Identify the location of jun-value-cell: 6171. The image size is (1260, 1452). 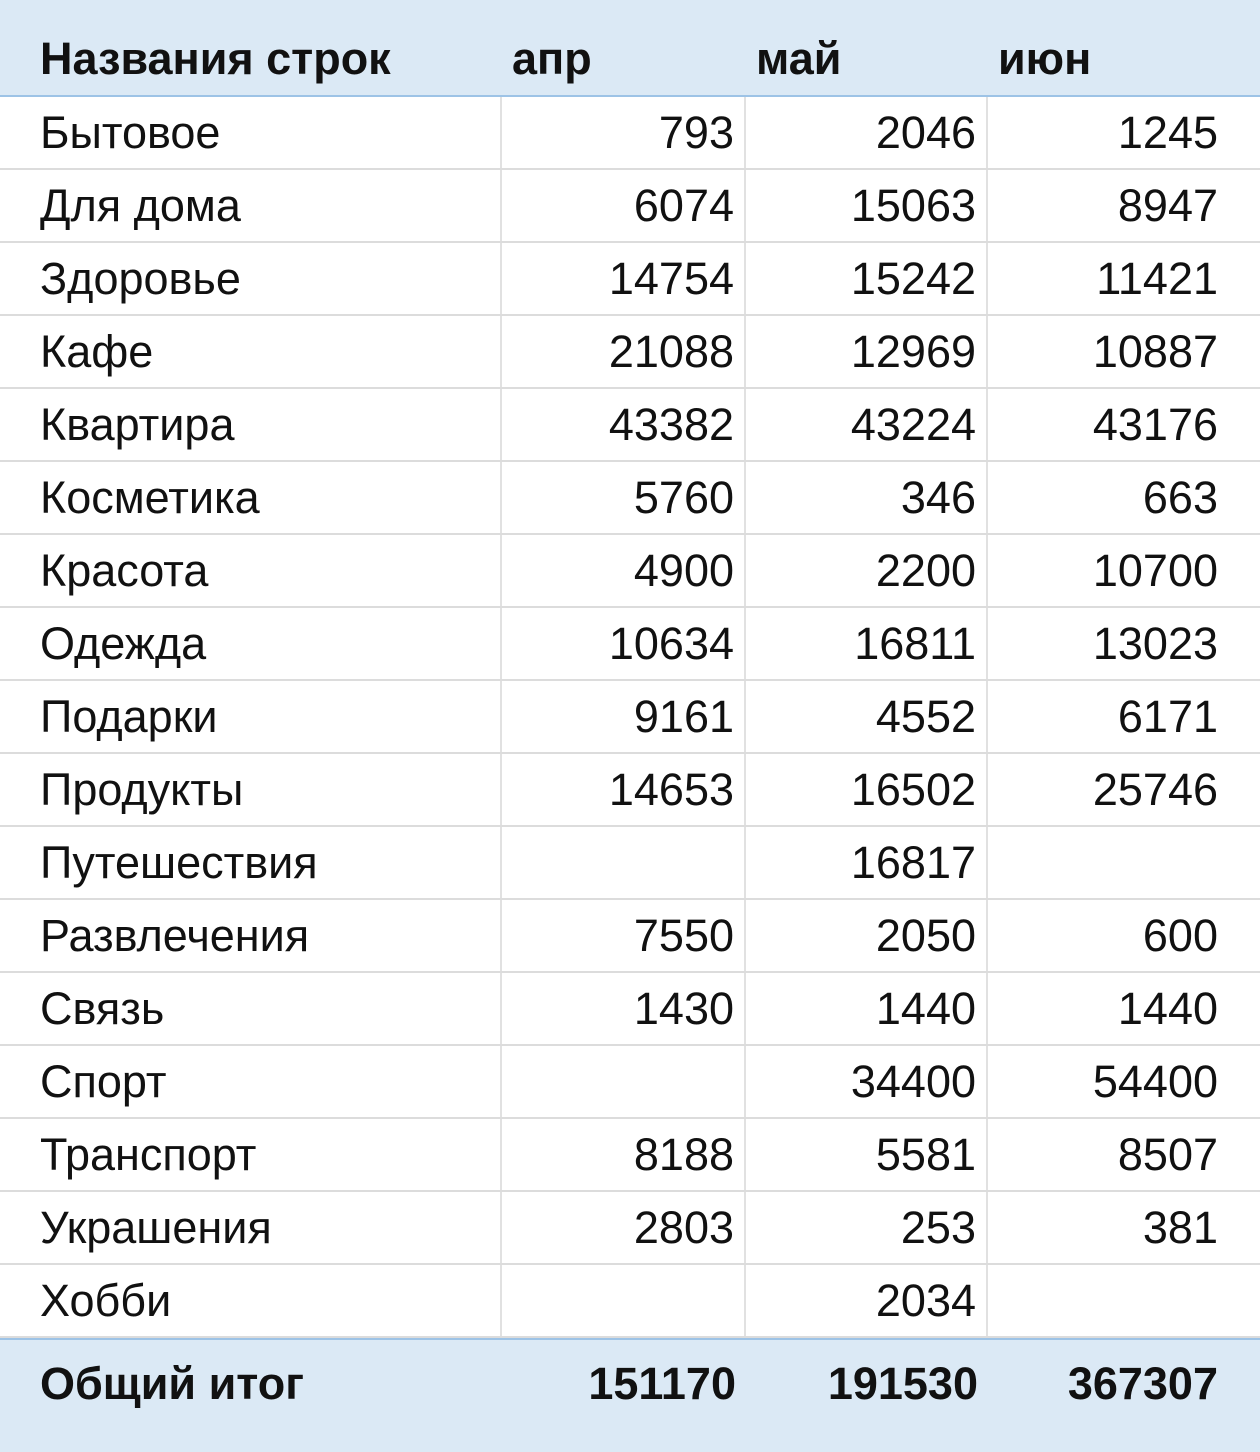
(1167, 716).